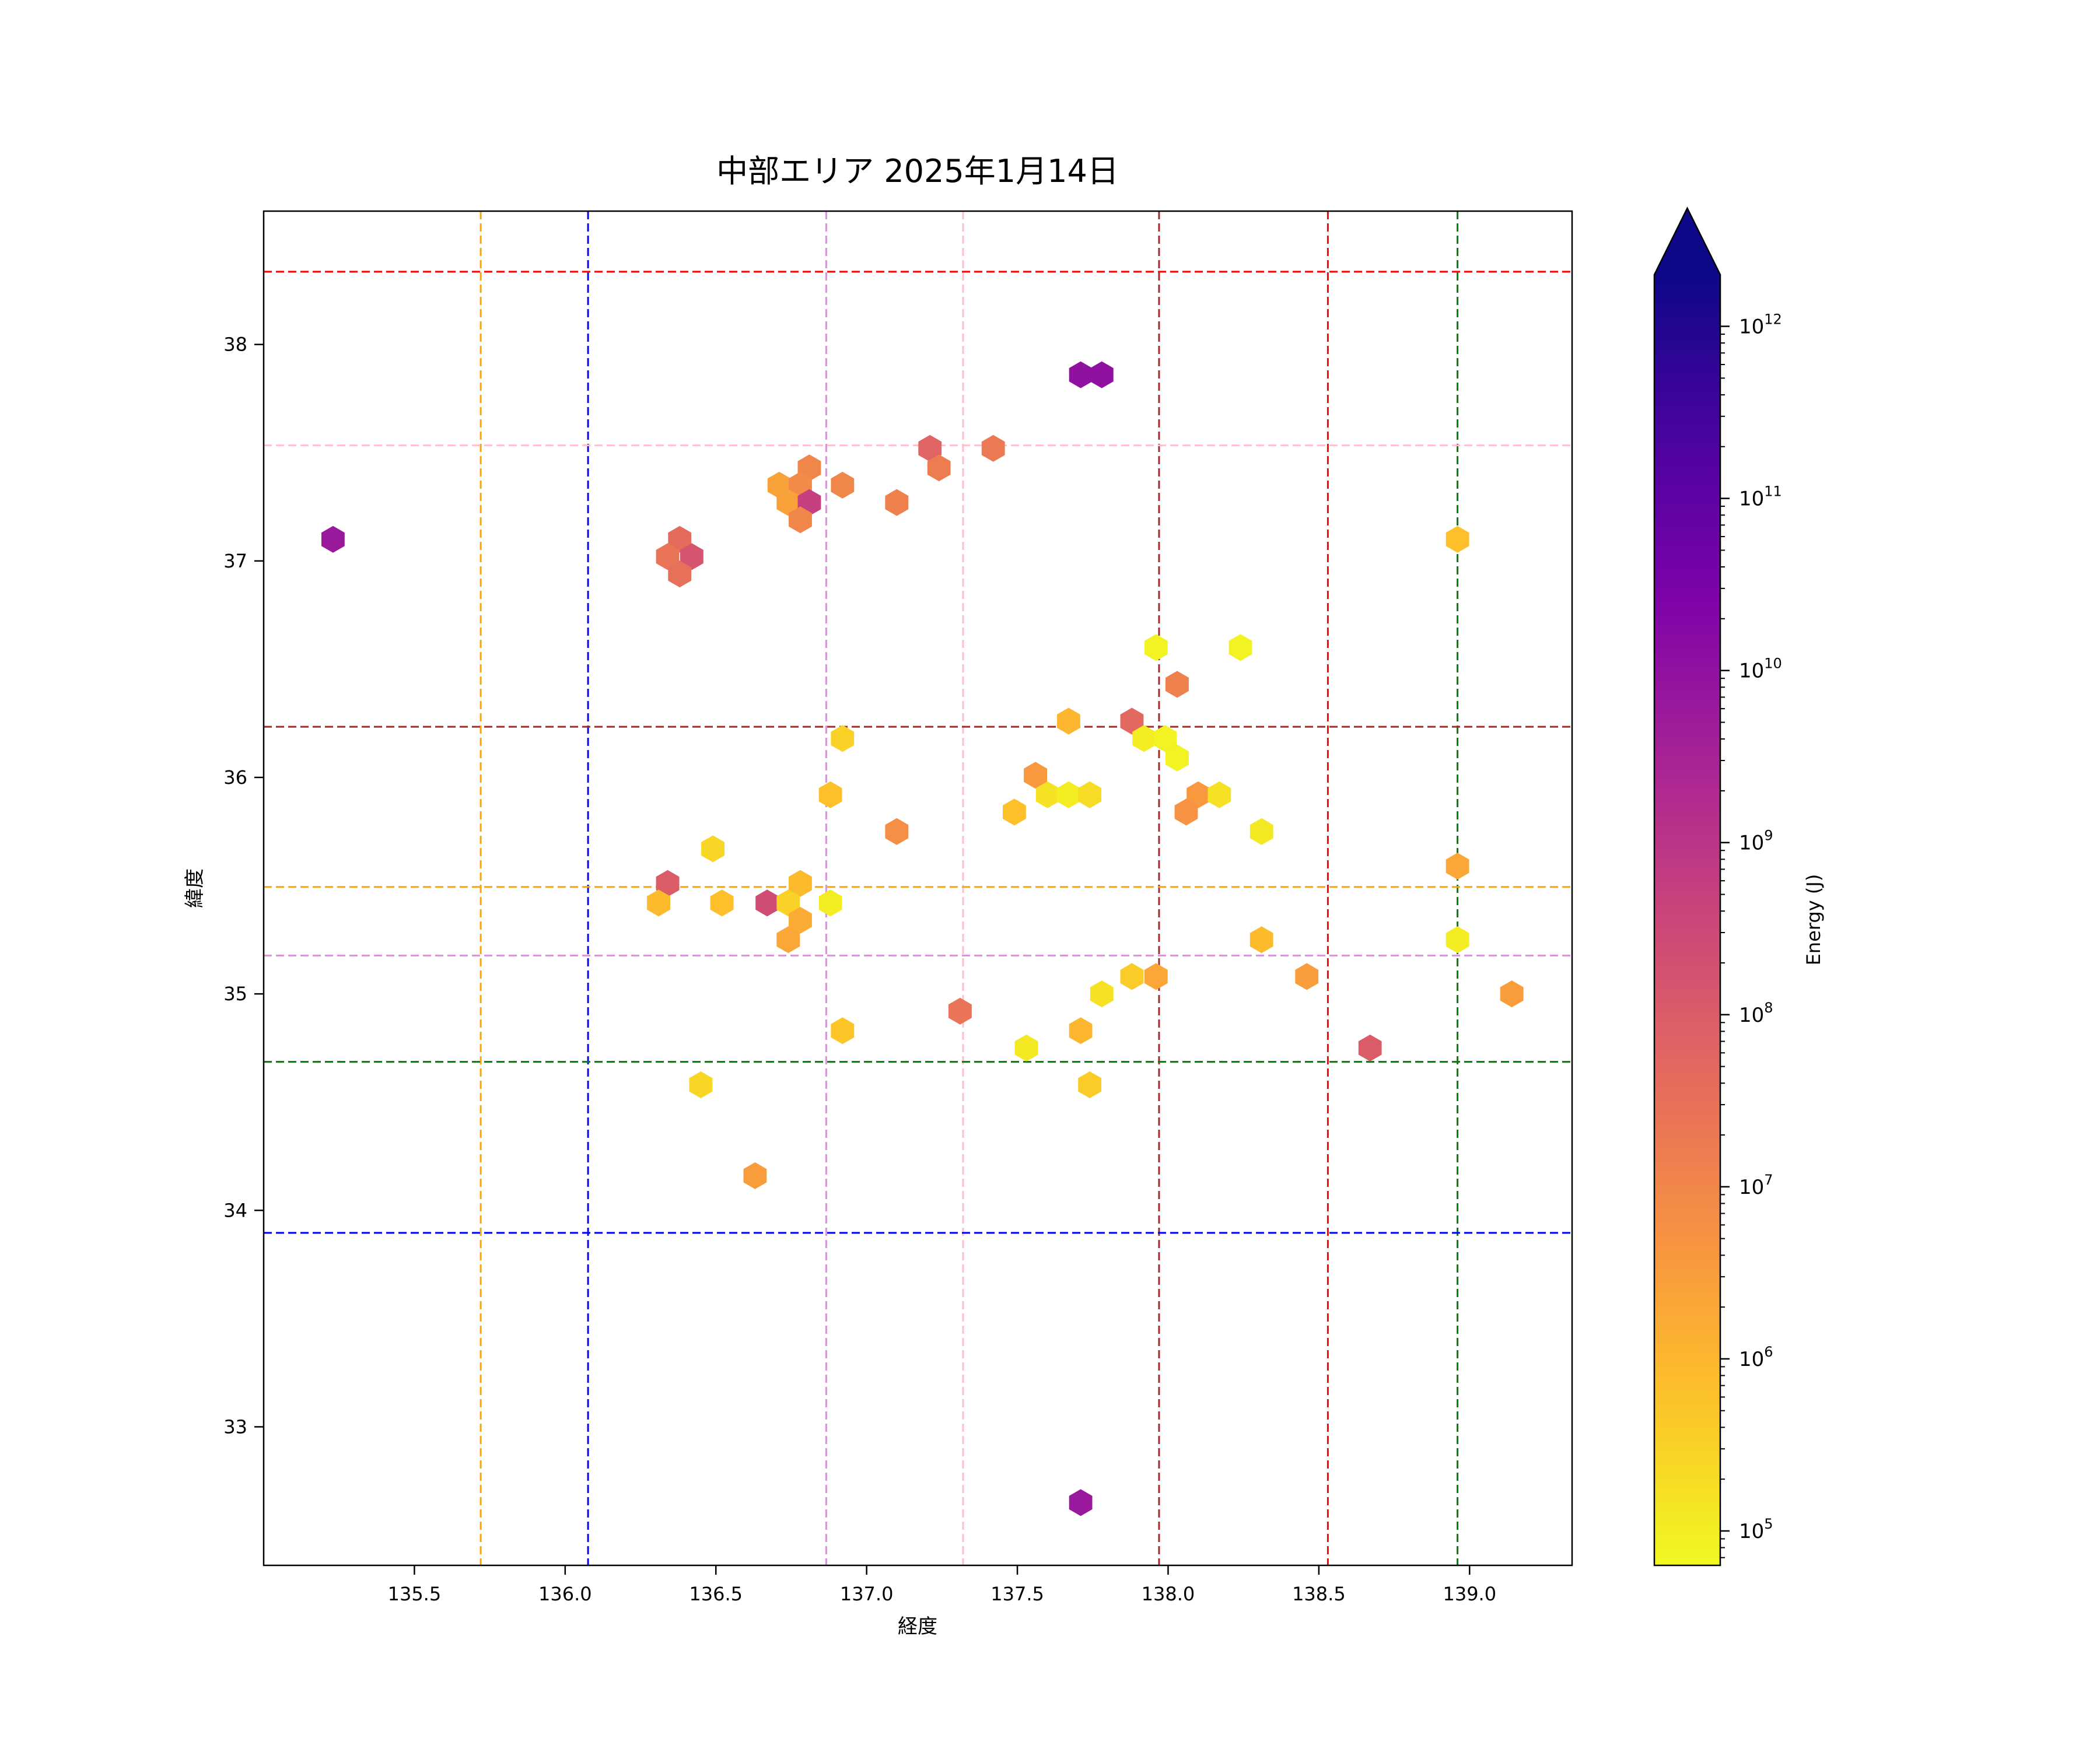  Describe the element at coordinates (235, 561) in the screenshot. I see `y-tick-label: 37` at that location.